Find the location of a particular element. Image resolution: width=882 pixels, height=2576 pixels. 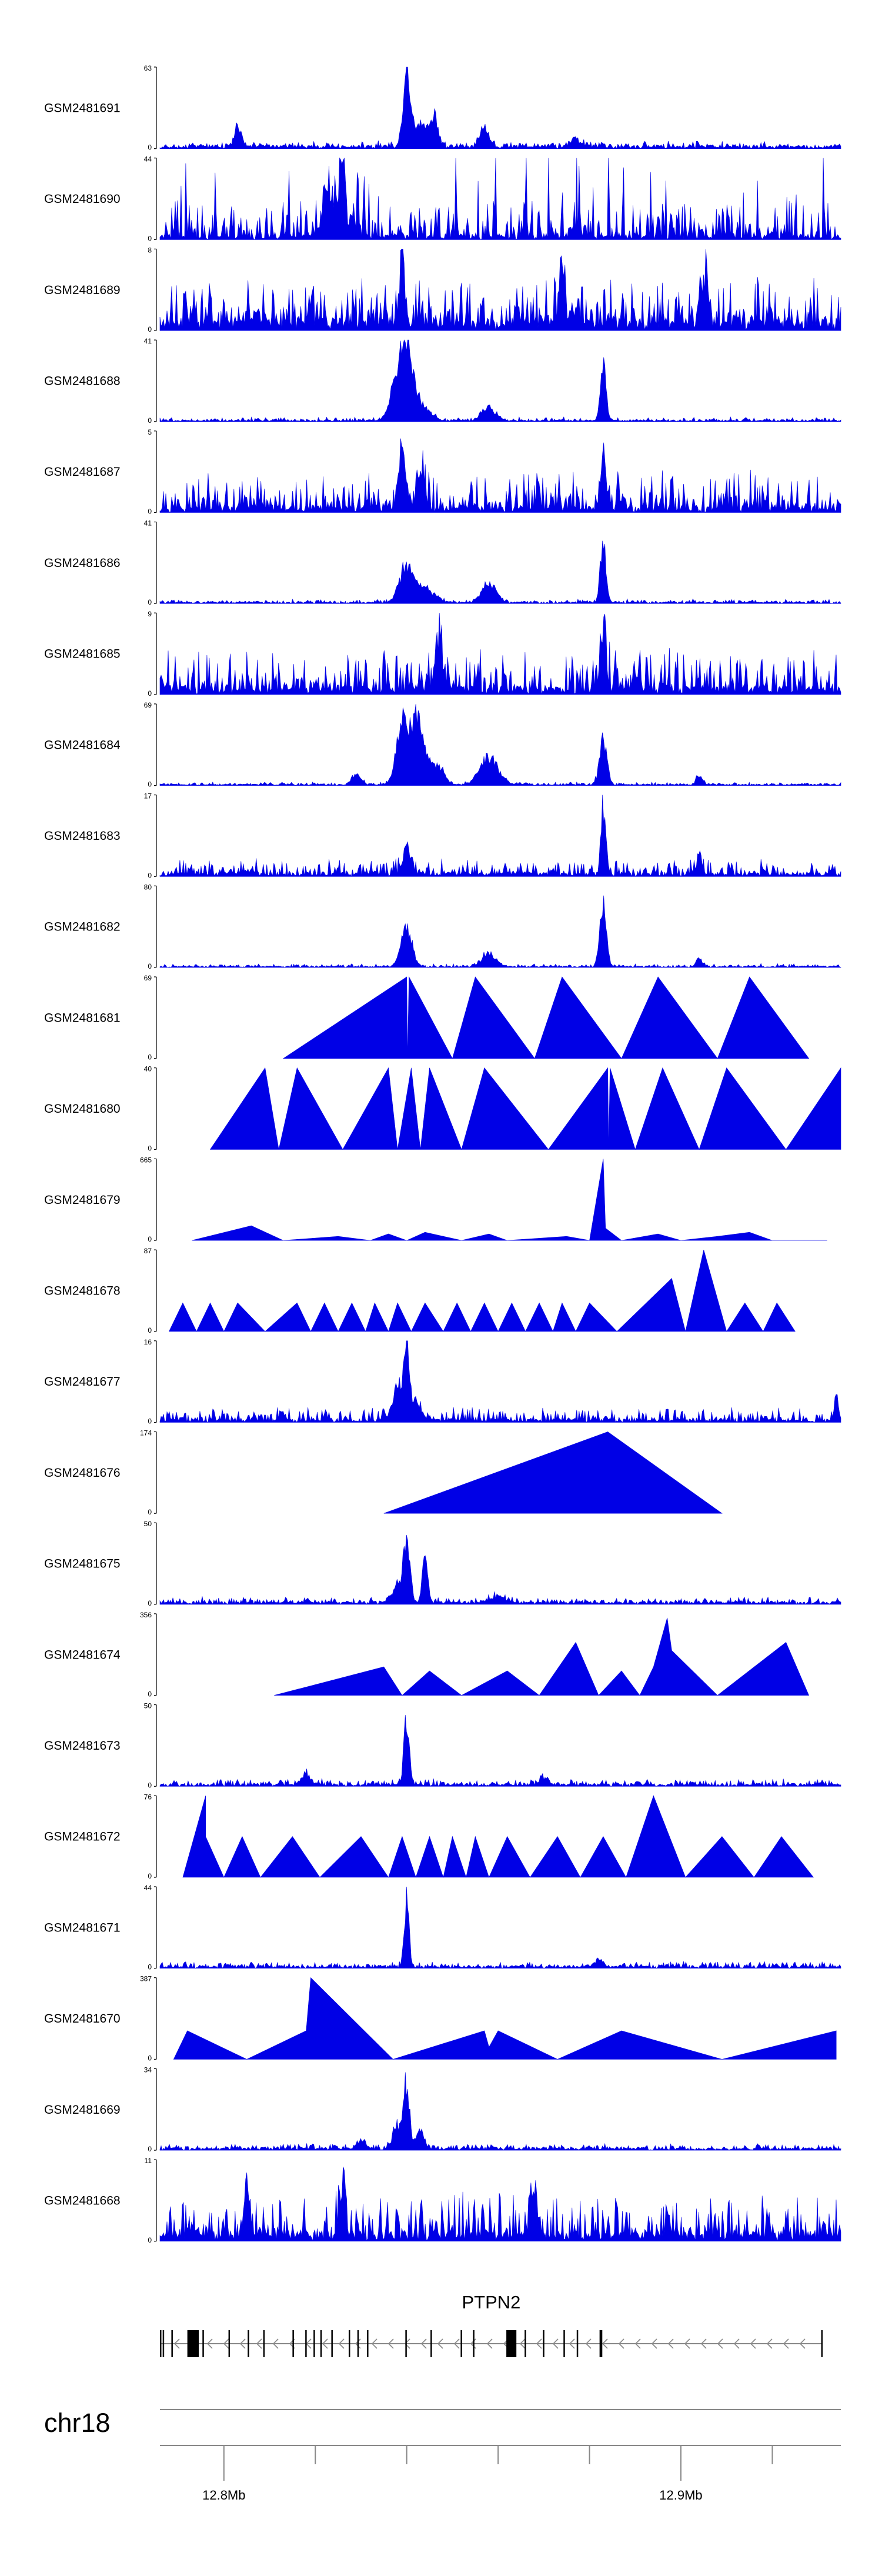

track-ymax-label: 44 is located at coordinates (148, 1888).